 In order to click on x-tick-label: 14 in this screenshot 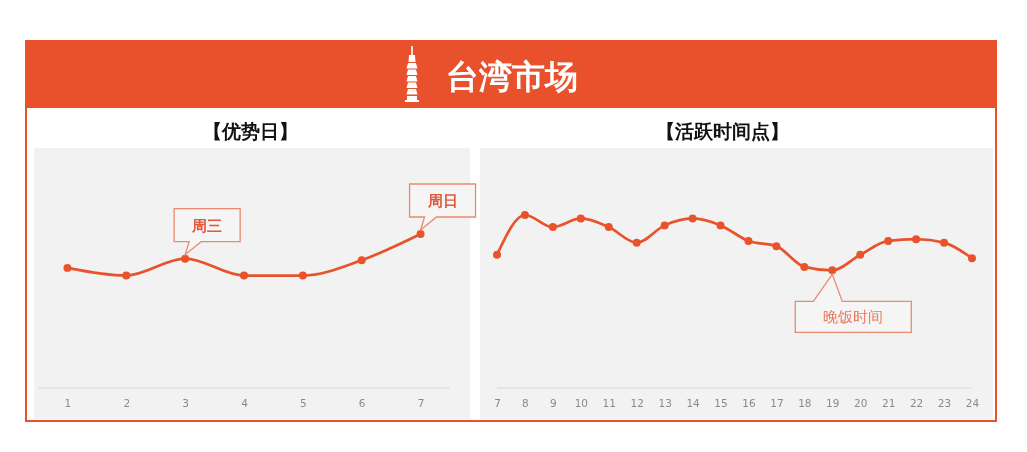, I will do `click(693, 403)`.